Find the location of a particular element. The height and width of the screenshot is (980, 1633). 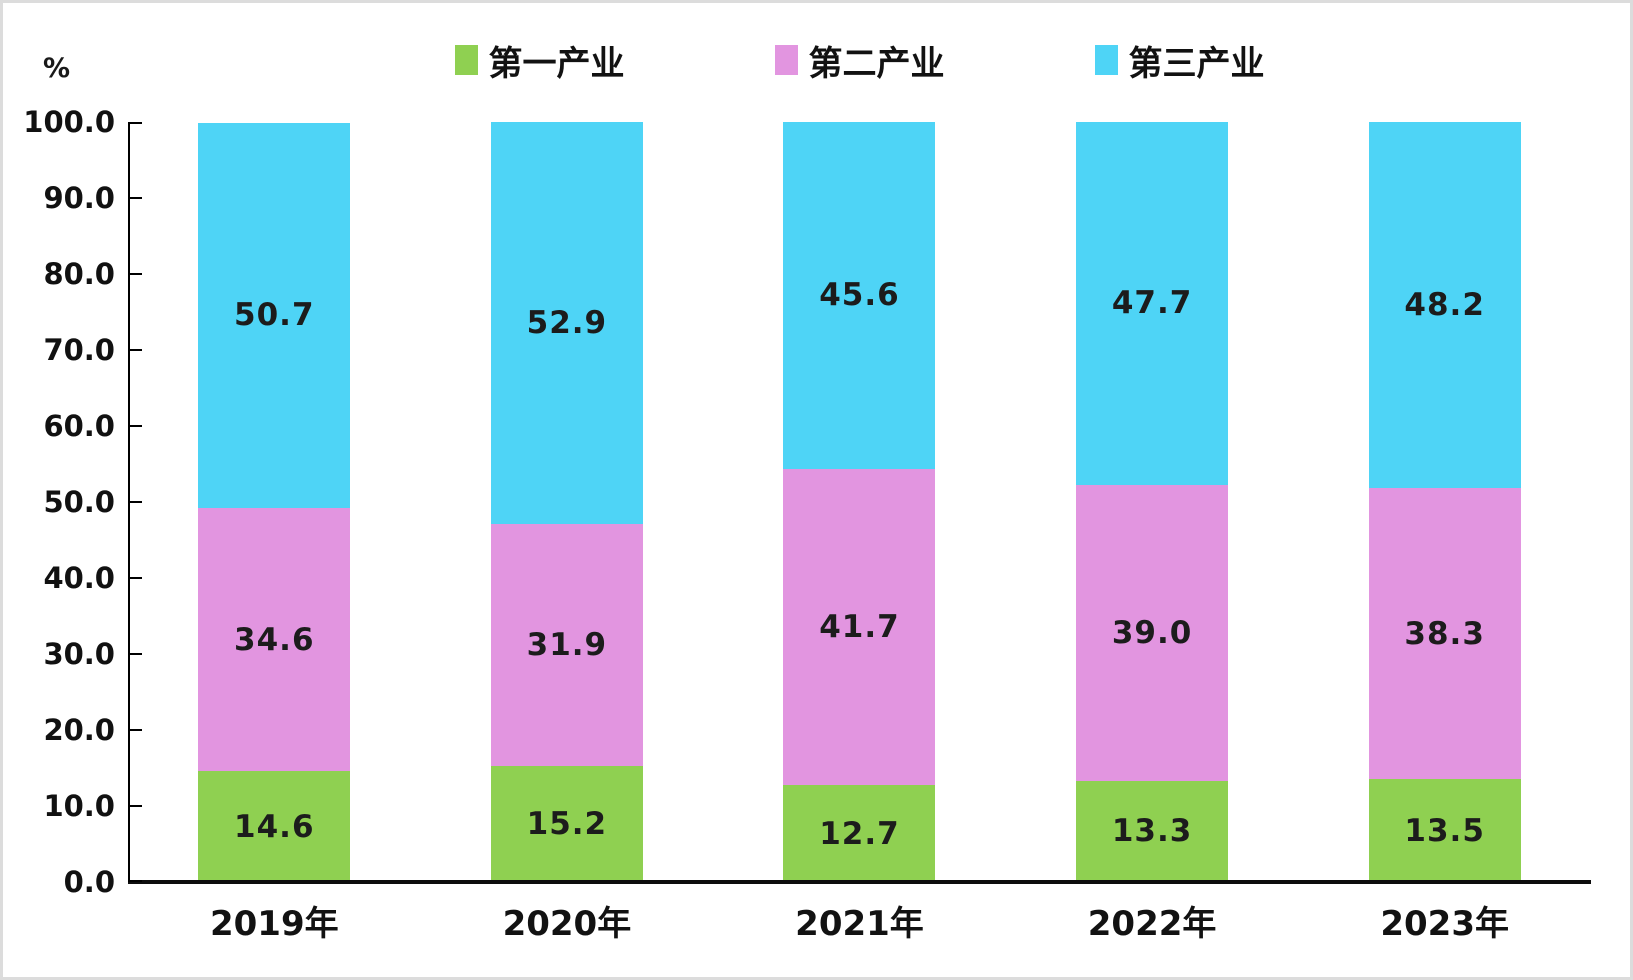

data-label: 45.6 is located at coordinates (859, 295).